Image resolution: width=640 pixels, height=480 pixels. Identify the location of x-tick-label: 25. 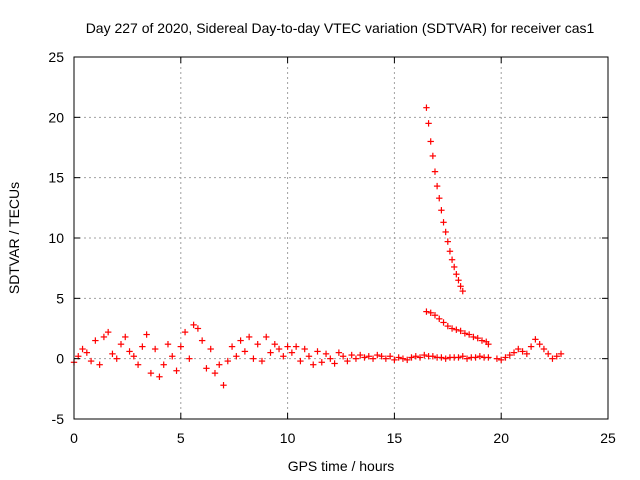
(608, 438).